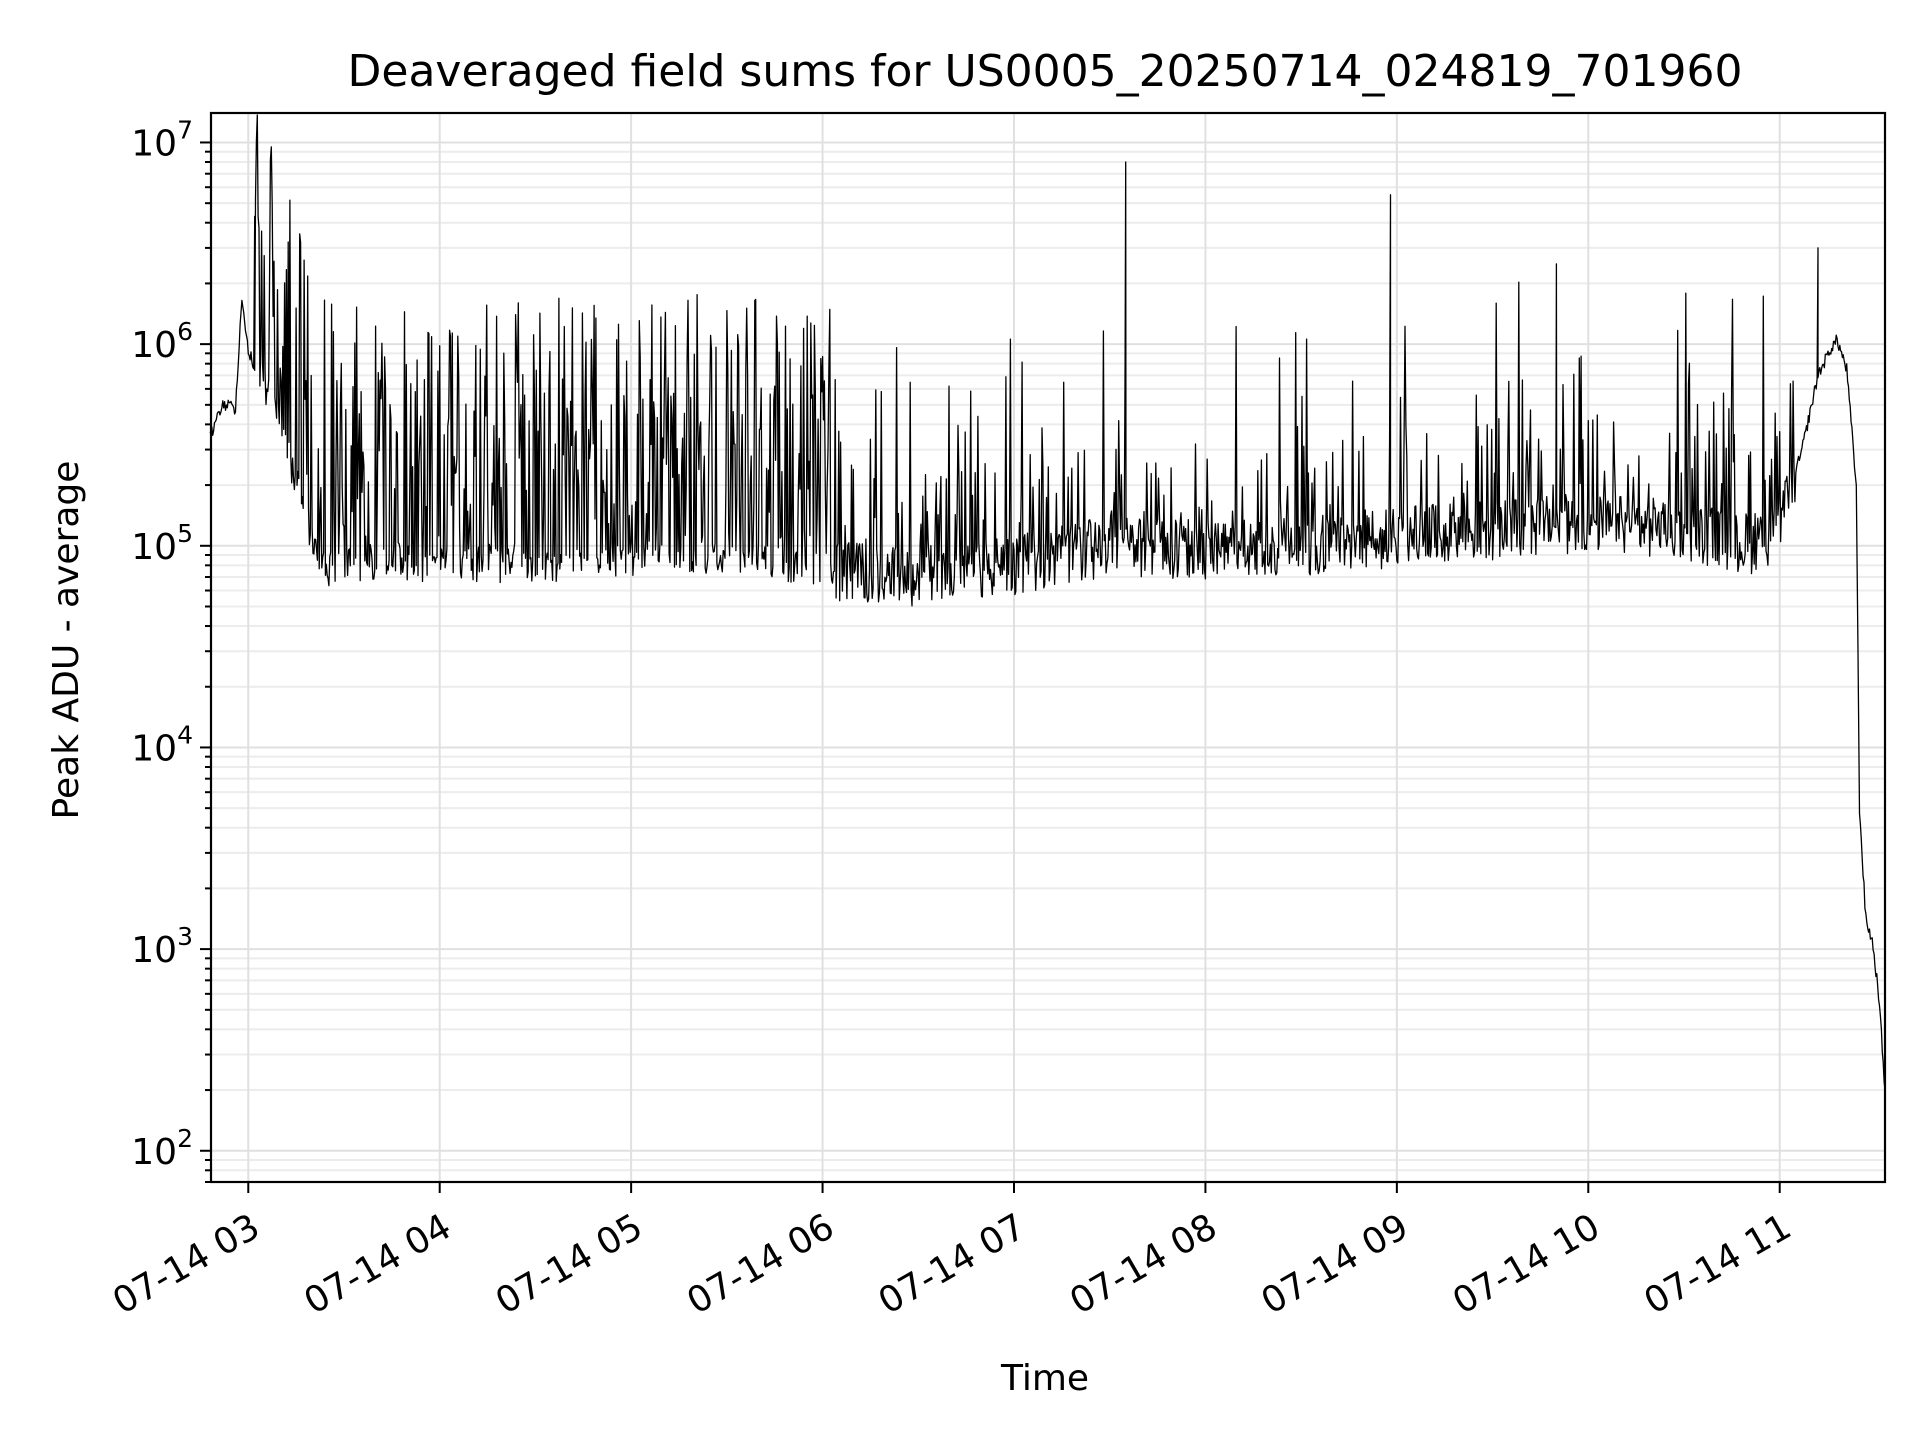 The width and height of the screenshot is (1920, 1440). I want to click on y-tick-label: 10⁵, so click(162, 543).